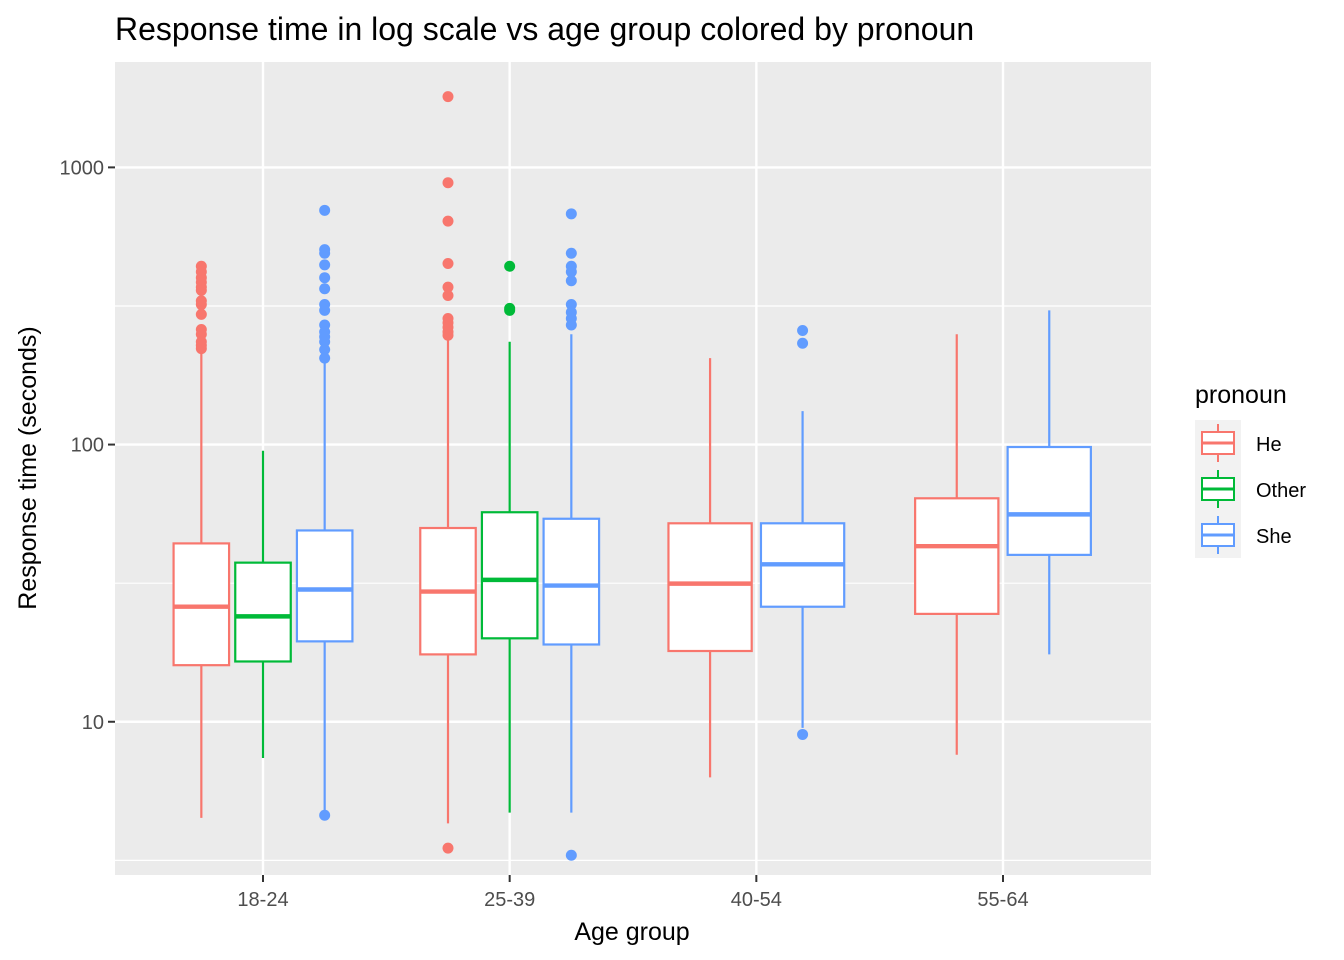  I want to click on y-tick-label: 100, so click(87, 446).